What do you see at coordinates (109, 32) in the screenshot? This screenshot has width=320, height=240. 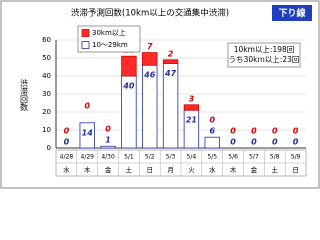 I see `legend-label: 30km以上` at bounding box center [109, 32].